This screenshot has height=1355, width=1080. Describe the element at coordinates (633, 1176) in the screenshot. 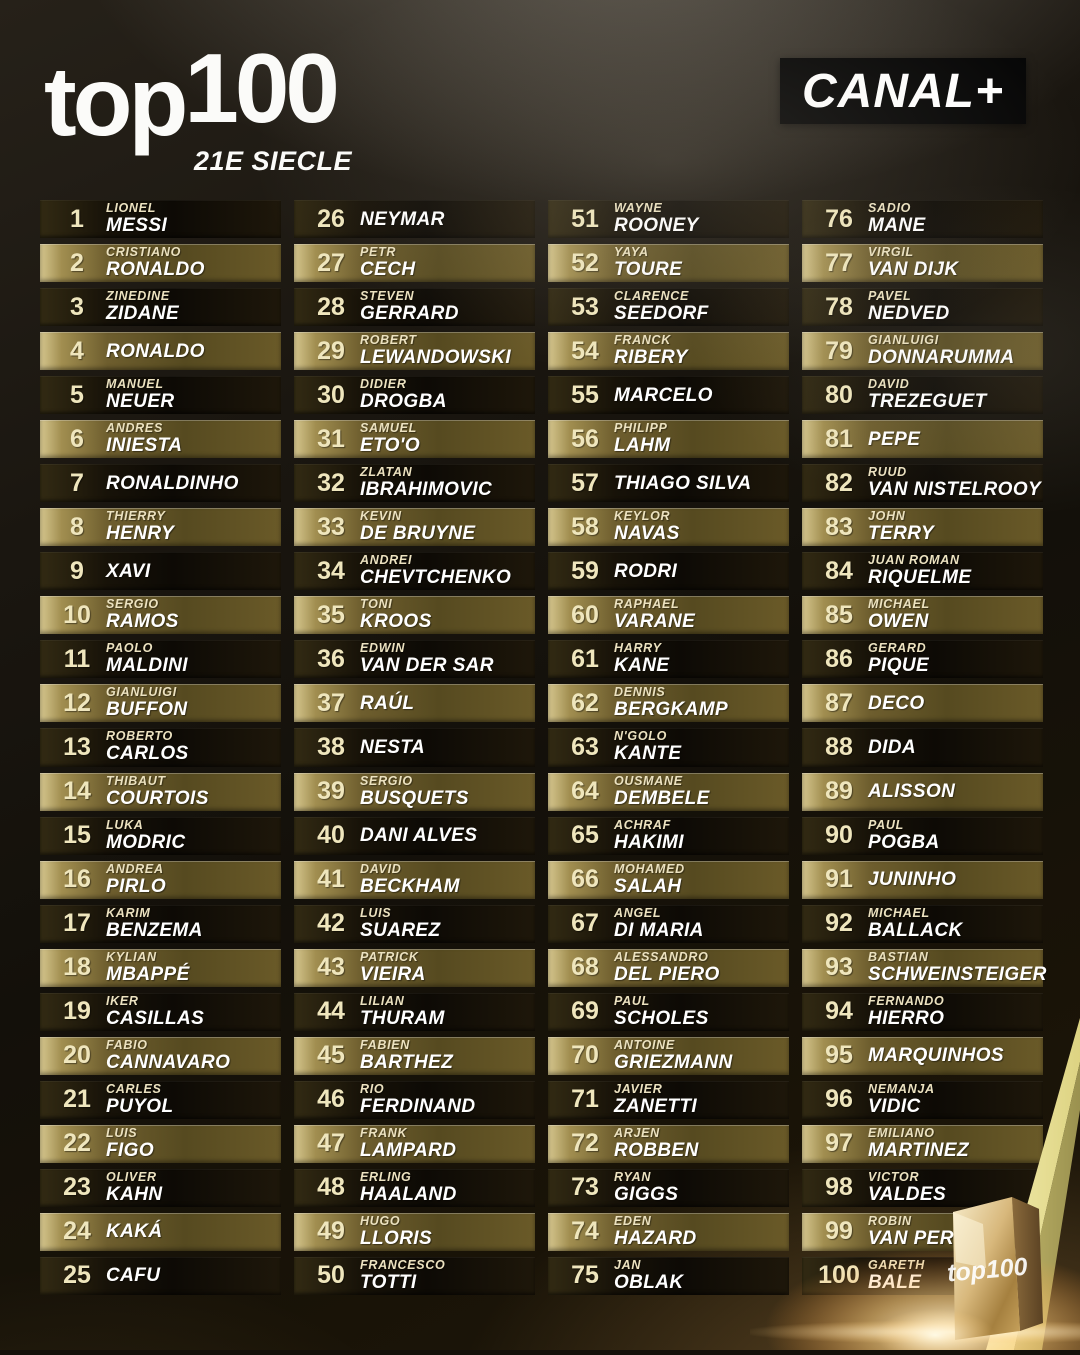

I see `player-first-name: RYAN` at that location.